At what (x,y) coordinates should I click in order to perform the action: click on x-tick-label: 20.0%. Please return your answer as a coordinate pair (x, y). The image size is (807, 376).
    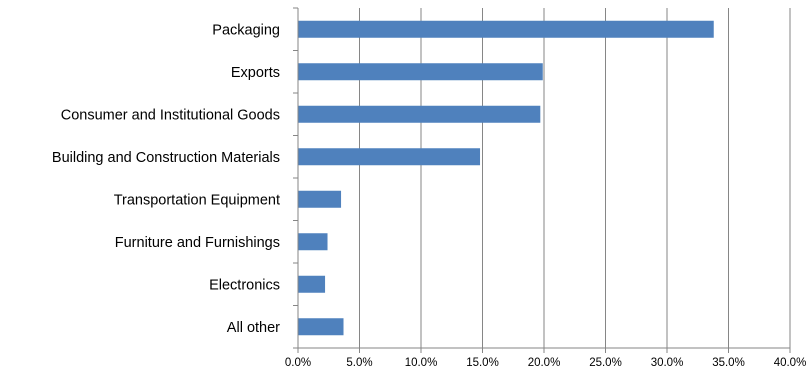
    Looking at the image, I should click on (544, 363).